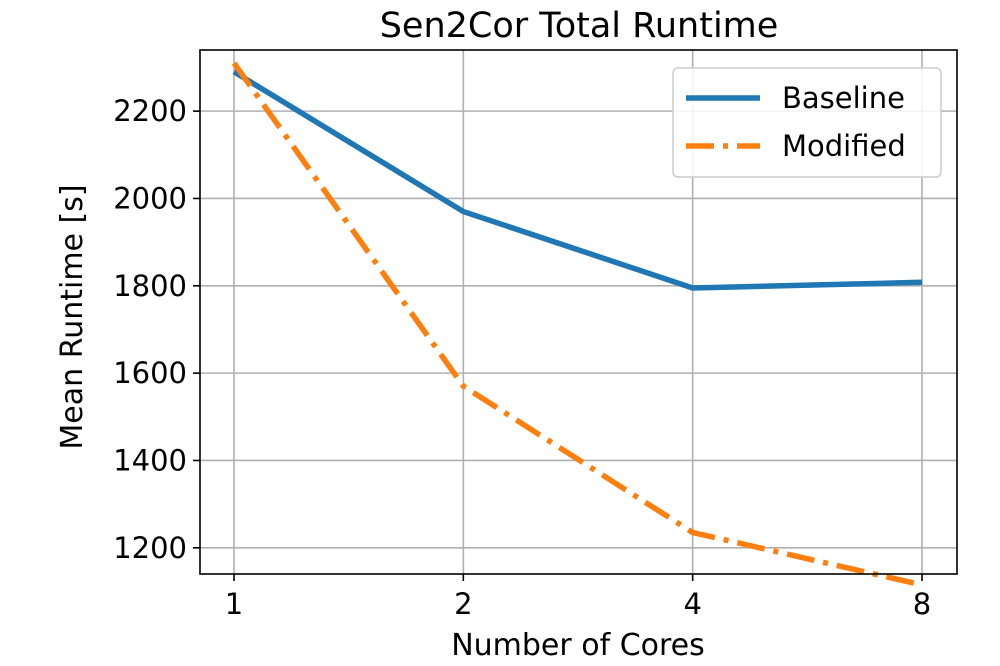  Describe the element at coordinates (150, 548) in the screenshot. I see `y-tick-label: 1200` at that location.